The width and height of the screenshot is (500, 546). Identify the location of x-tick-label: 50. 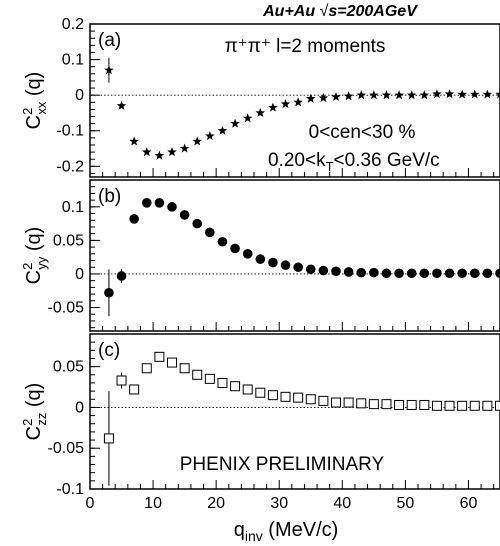
(405, 503).